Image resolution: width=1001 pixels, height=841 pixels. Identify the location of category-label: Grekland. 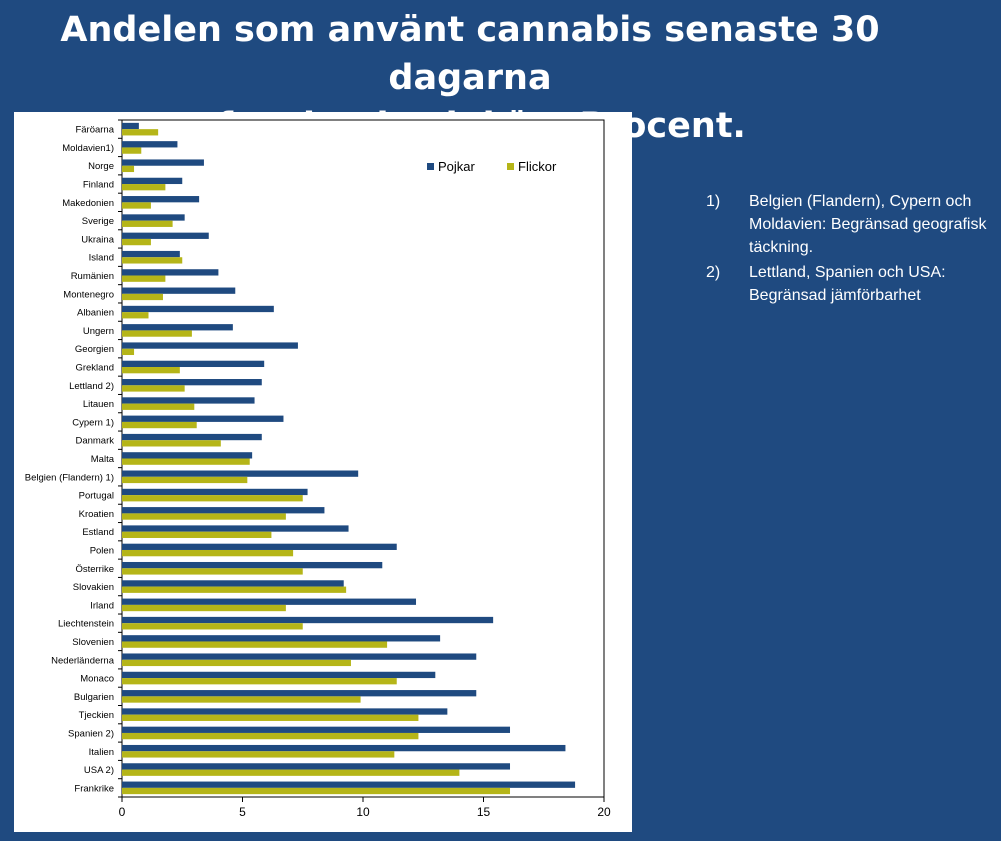
(94, 368).